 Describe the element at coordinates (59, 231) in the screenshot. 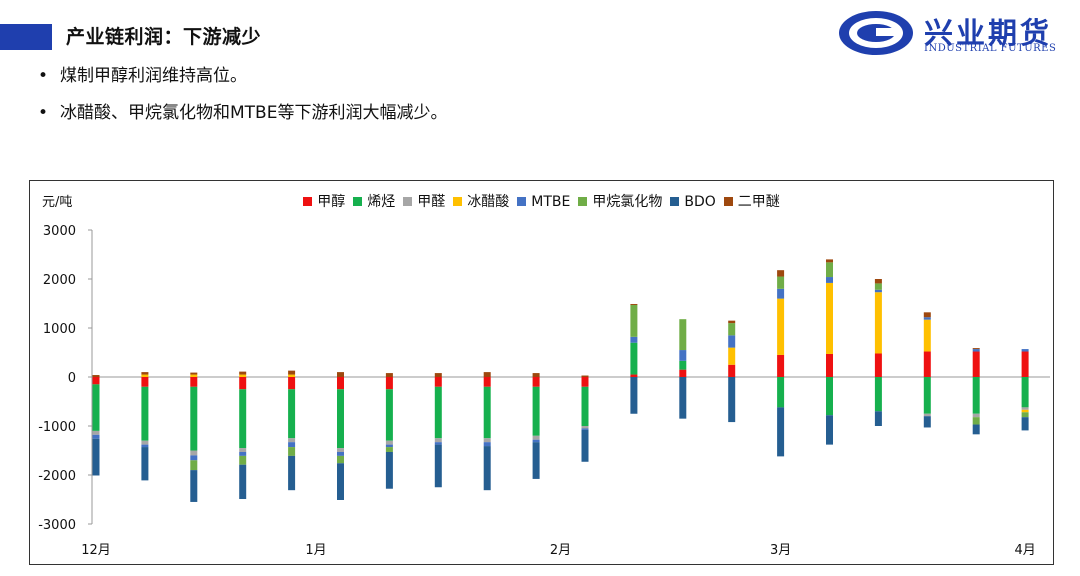

I see `y-tick-label: 3000` at that location.